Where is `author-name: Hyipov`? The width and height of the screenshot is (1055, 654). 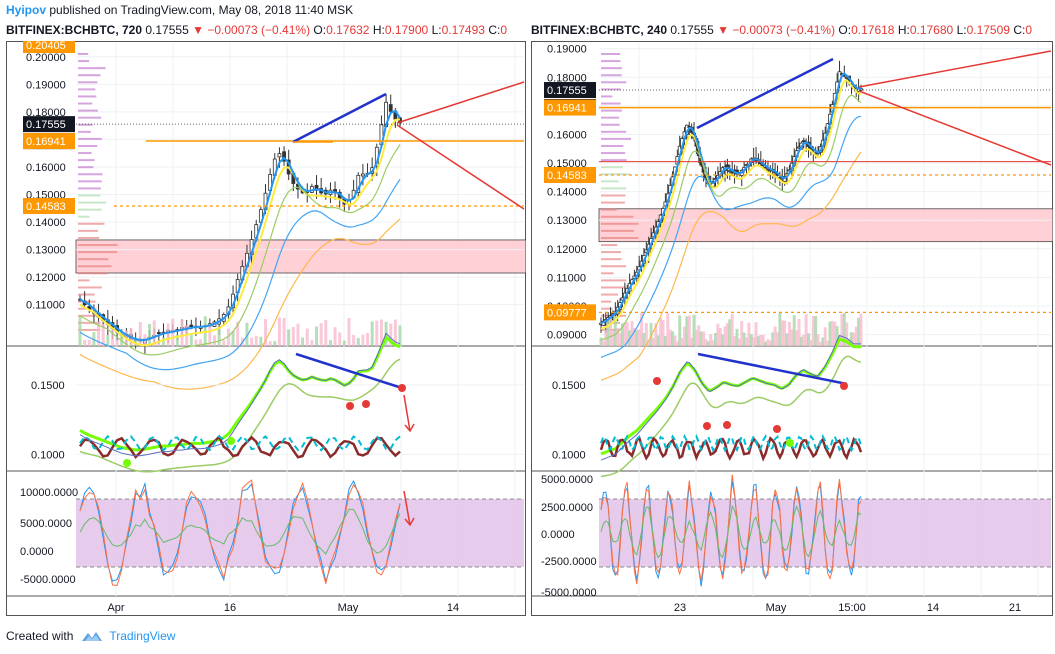 author-name: Hyipov is located at coordinates (26, 10).